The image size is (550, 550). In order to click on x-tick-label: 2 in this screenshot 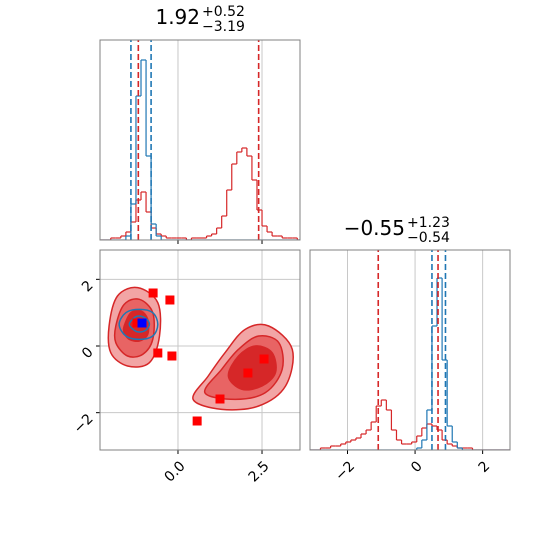, I will do `click(485, 467)`.